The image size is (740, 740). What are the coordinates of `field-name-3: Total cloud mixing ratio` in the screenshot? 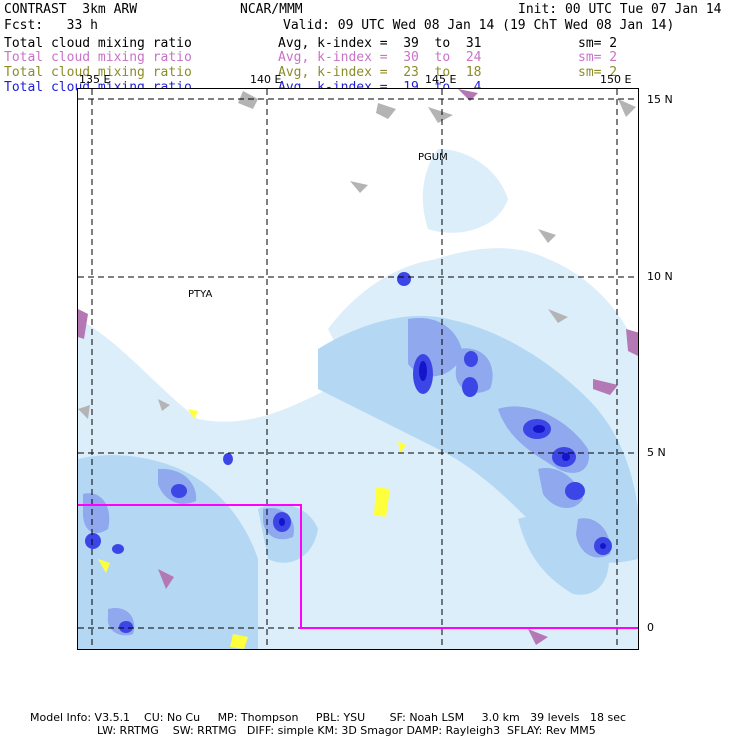 It's located at (98, 72).